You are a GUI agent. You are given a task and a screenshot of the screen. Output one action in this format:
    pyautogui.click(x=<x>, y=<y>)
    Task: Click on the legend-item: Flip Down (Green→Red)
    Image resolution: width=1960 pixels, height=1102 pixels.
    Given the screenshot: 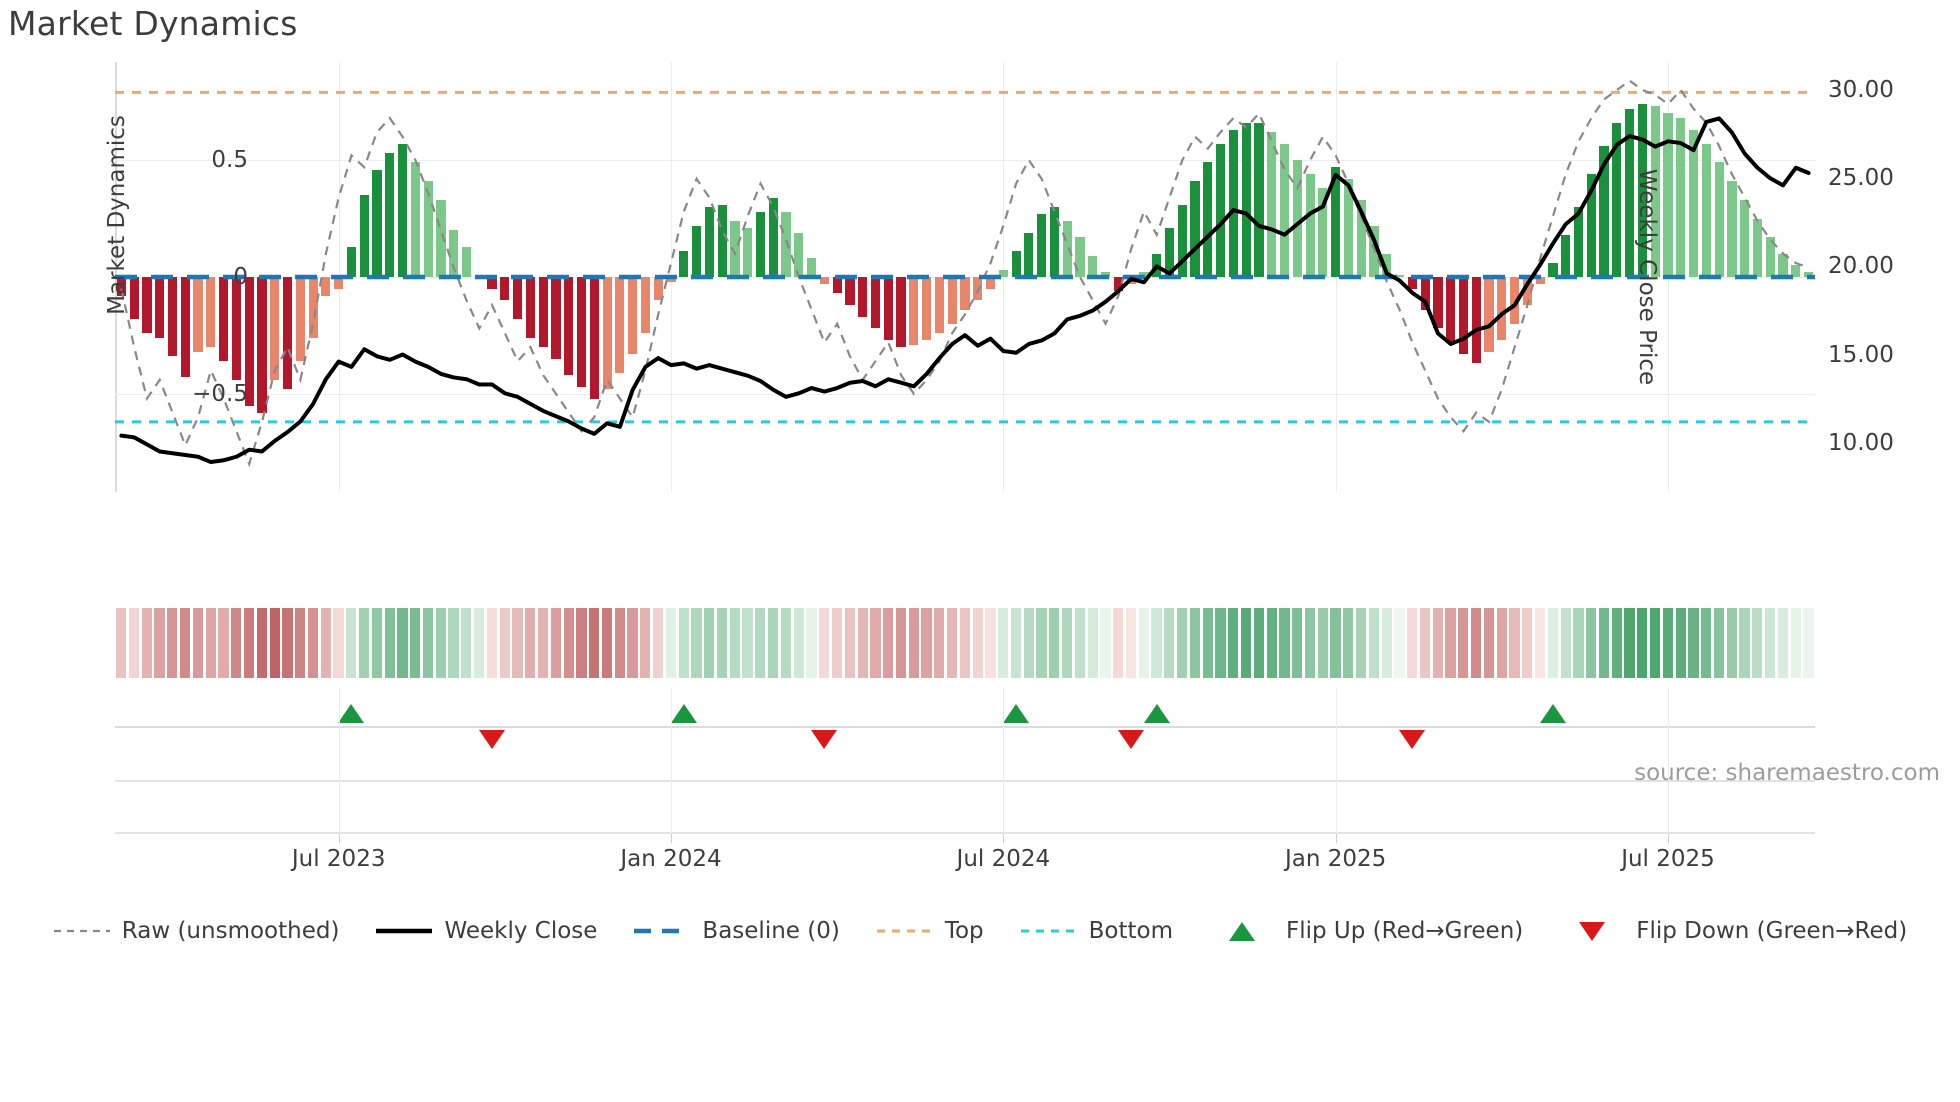 What is the action you would take?
    pyautogui.click(x=1733, y=931)
    